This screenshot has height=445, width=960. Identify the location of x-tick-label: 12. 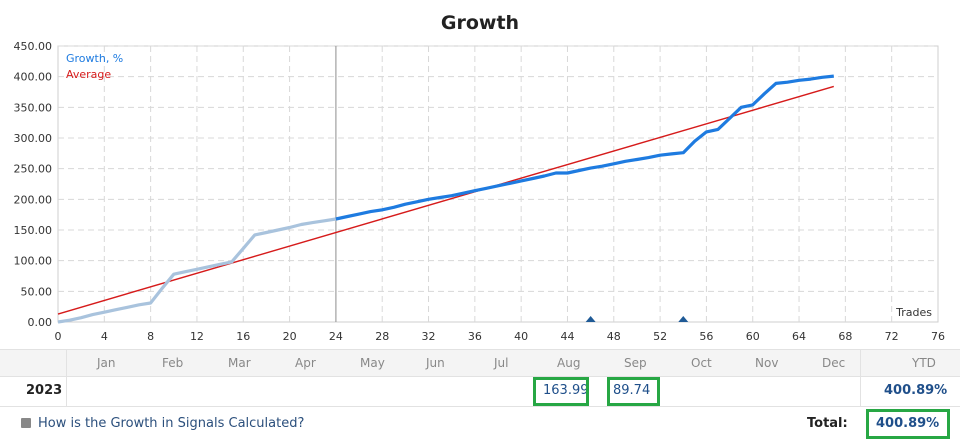
(197, 336).